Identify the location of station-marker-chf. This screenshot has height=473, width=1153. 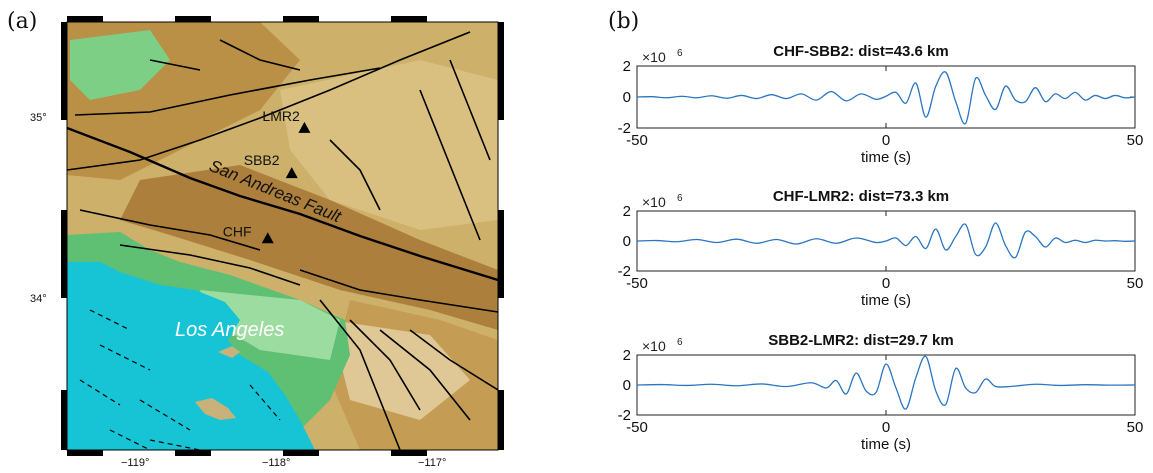
(267, 238).